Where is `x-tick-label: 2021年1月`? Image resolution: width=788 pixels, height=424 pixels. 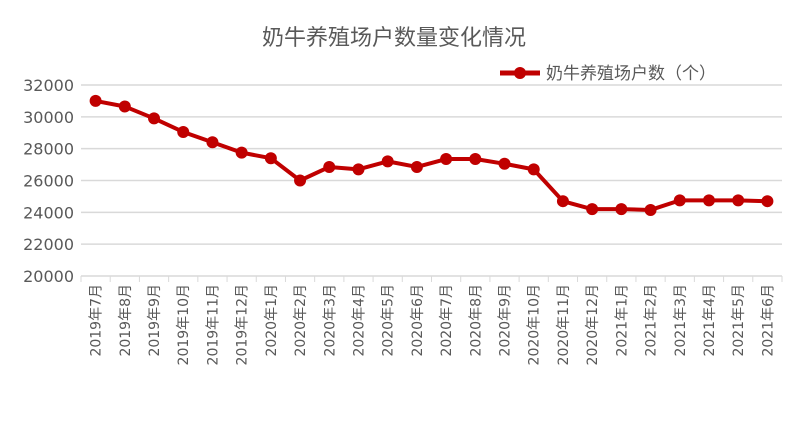 x-tick-label: 2021年1月 is located at coordinates (622, 320).